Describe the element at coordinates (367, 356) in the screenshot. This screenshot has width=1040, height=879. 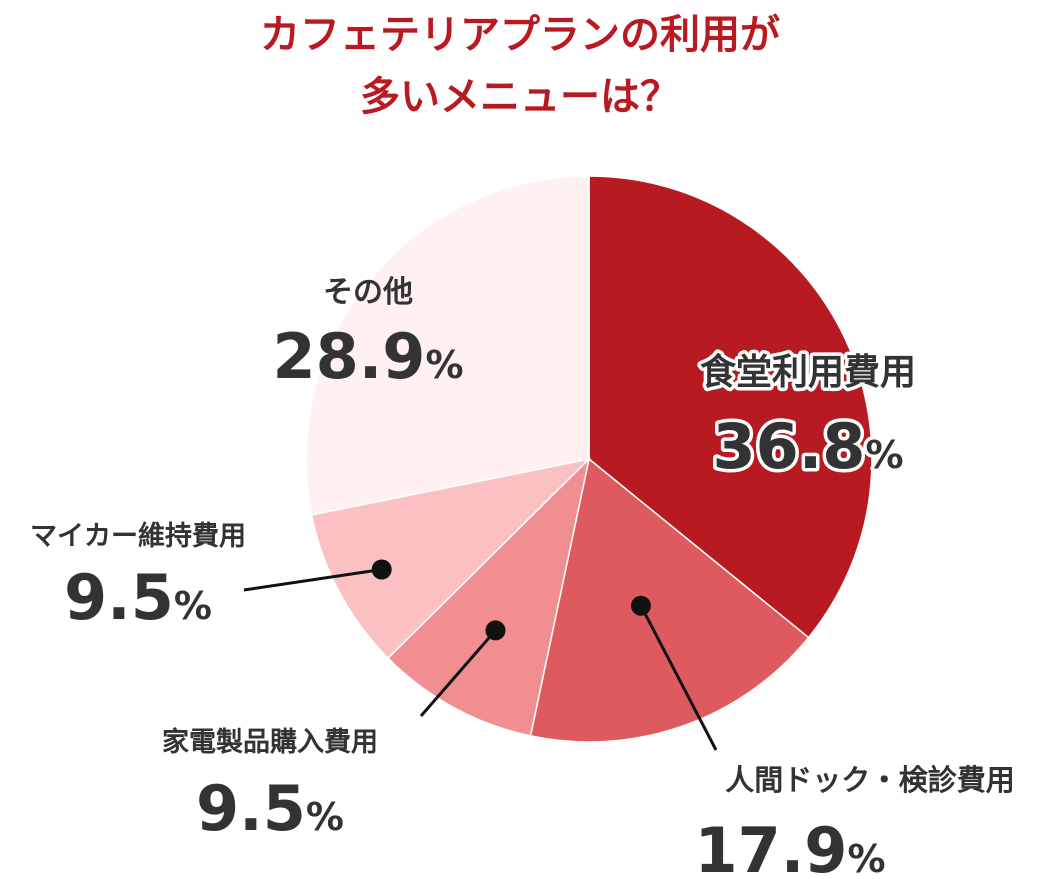
I see `slice-value-4: 28.9%` at that location.